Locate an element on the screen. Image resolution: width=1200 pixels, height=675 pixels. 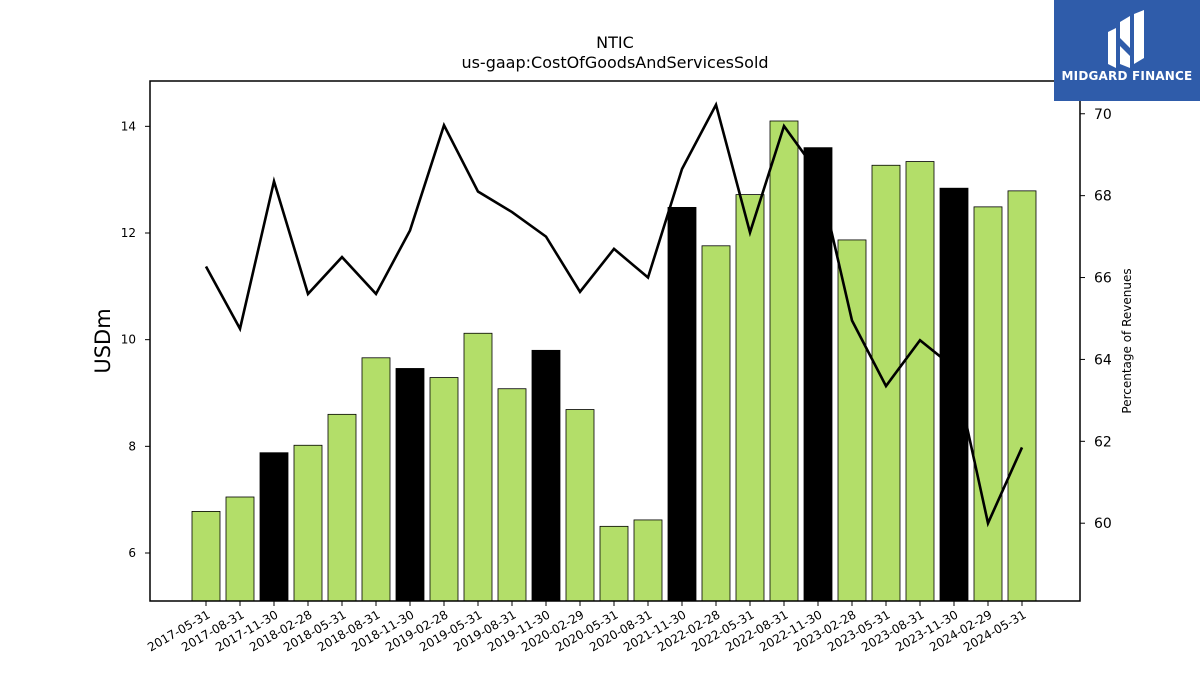
y-axis-right-label: Percentage of Revenues is located at coordinates (1127, 340).